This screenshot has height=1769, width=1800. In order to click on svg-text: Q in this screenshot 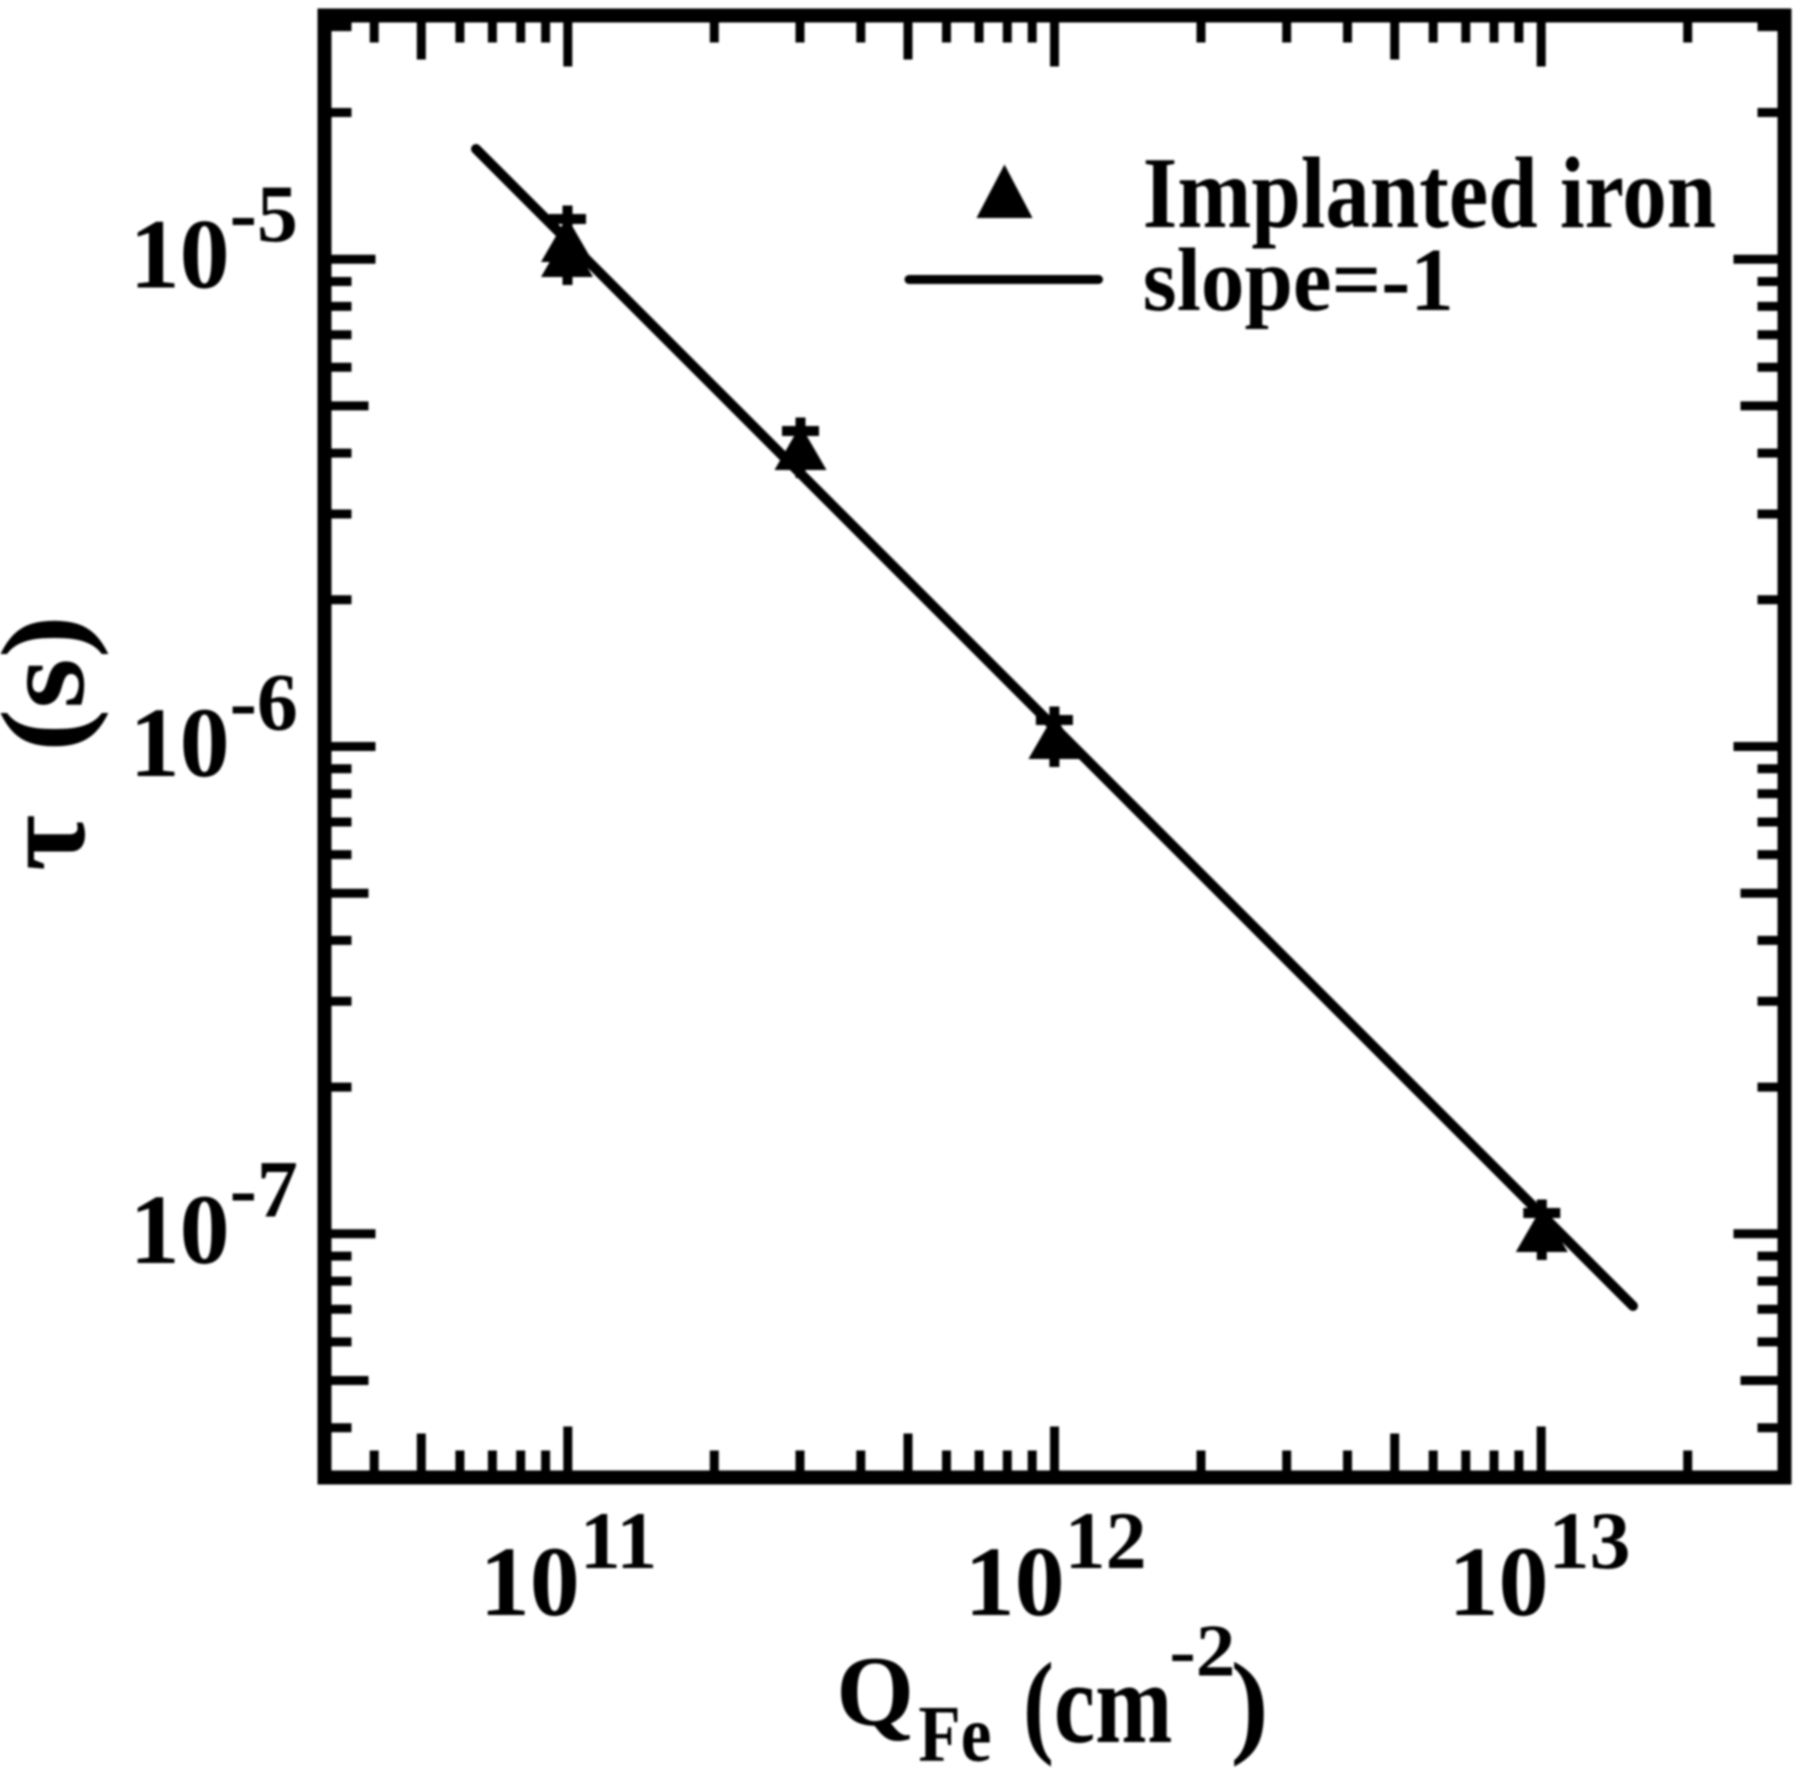, I will do `click(875, 1691)`.